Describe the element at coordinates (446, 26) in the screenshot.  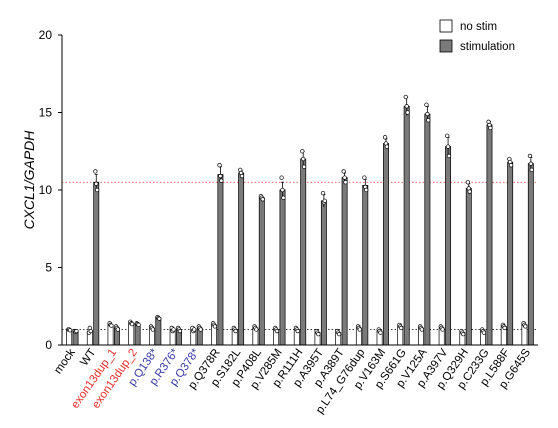
I see `legend-swatch-no-stim` at that location.